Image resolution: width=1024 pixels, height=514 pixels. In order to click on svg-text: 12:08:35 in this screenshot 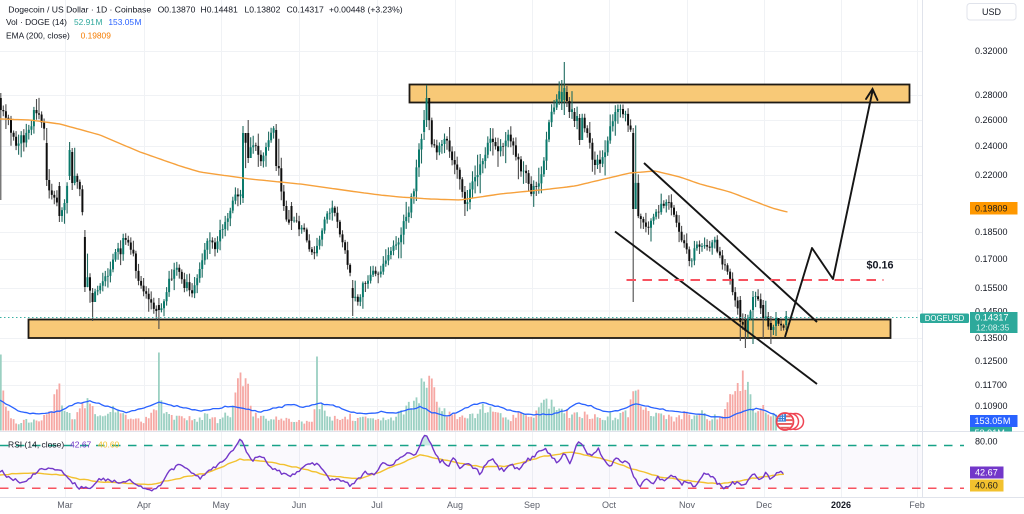, I will do `click(993, 327)`.